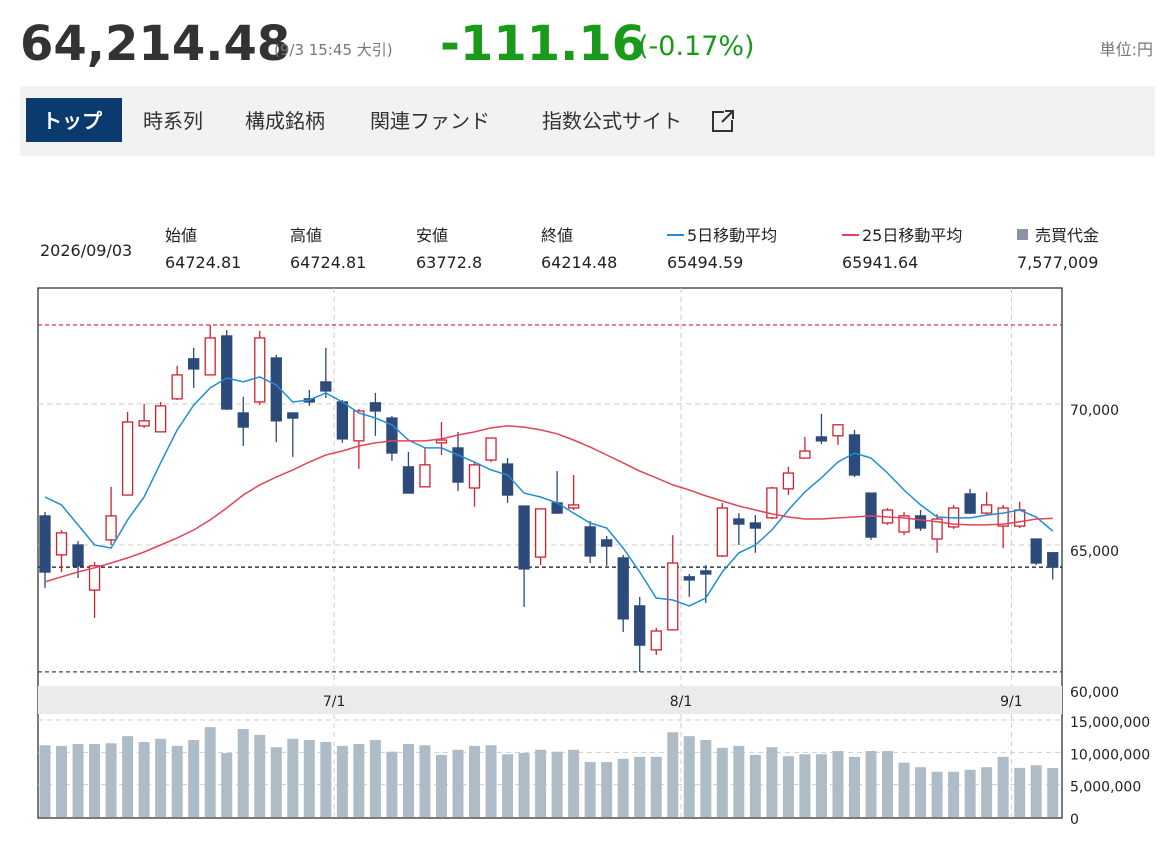  Describe the element at coordinates (1110, 755) in the screenshot. I see `y2-tick-label: 10,000,000` at that location.